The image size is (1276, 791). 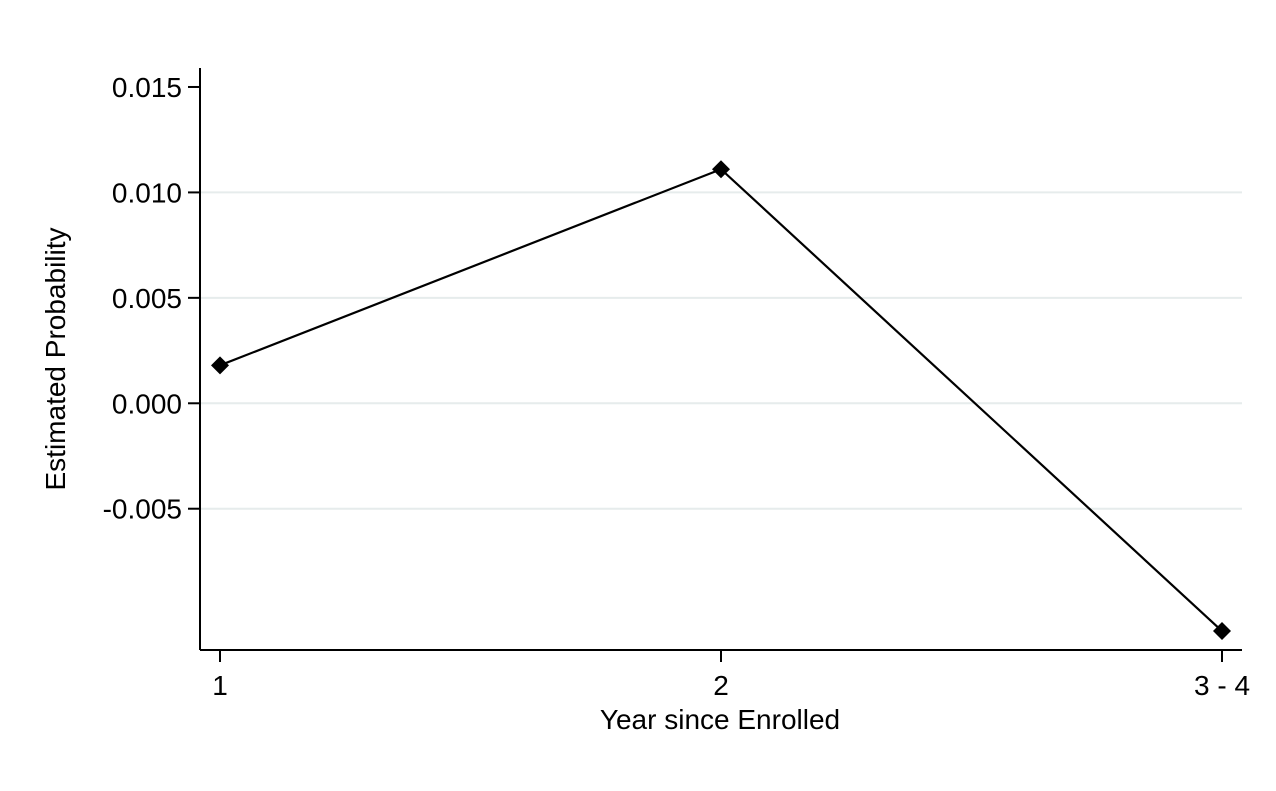 What do you see at coordinates (720, 719) in the screenshot?
I see `x-axis-title: Year since Enrolled` at bounding box center [720, 719].